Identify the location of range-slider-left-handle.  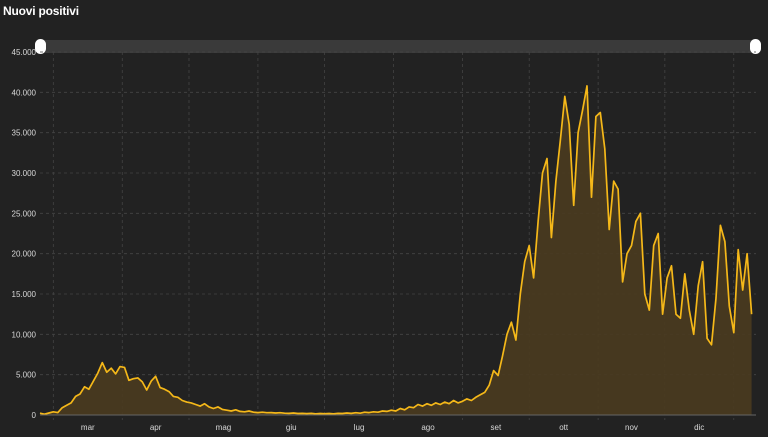
(40, 46).